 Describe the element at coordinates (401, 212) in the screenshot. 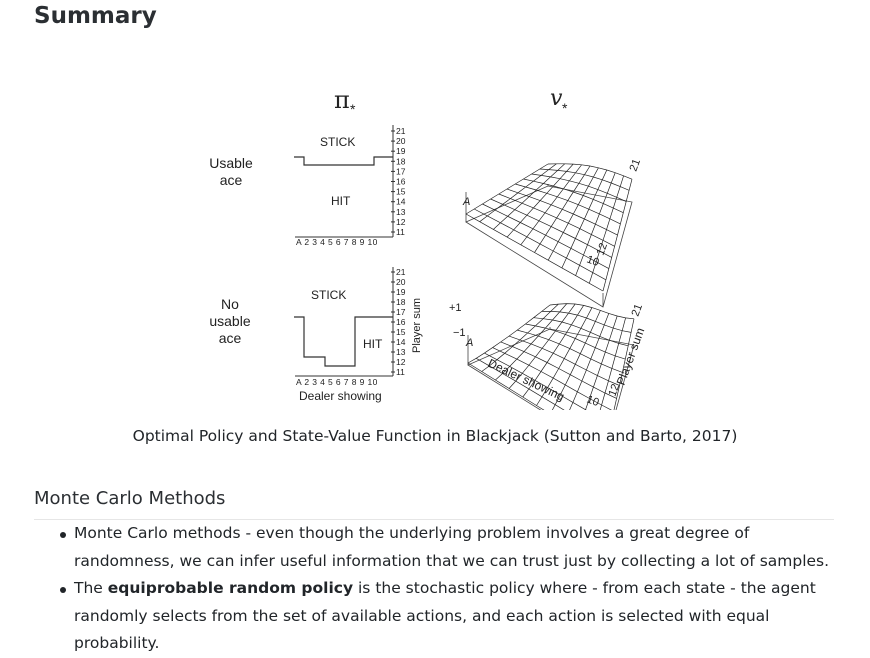

I see `top-player-tick-13: 13` at that location.